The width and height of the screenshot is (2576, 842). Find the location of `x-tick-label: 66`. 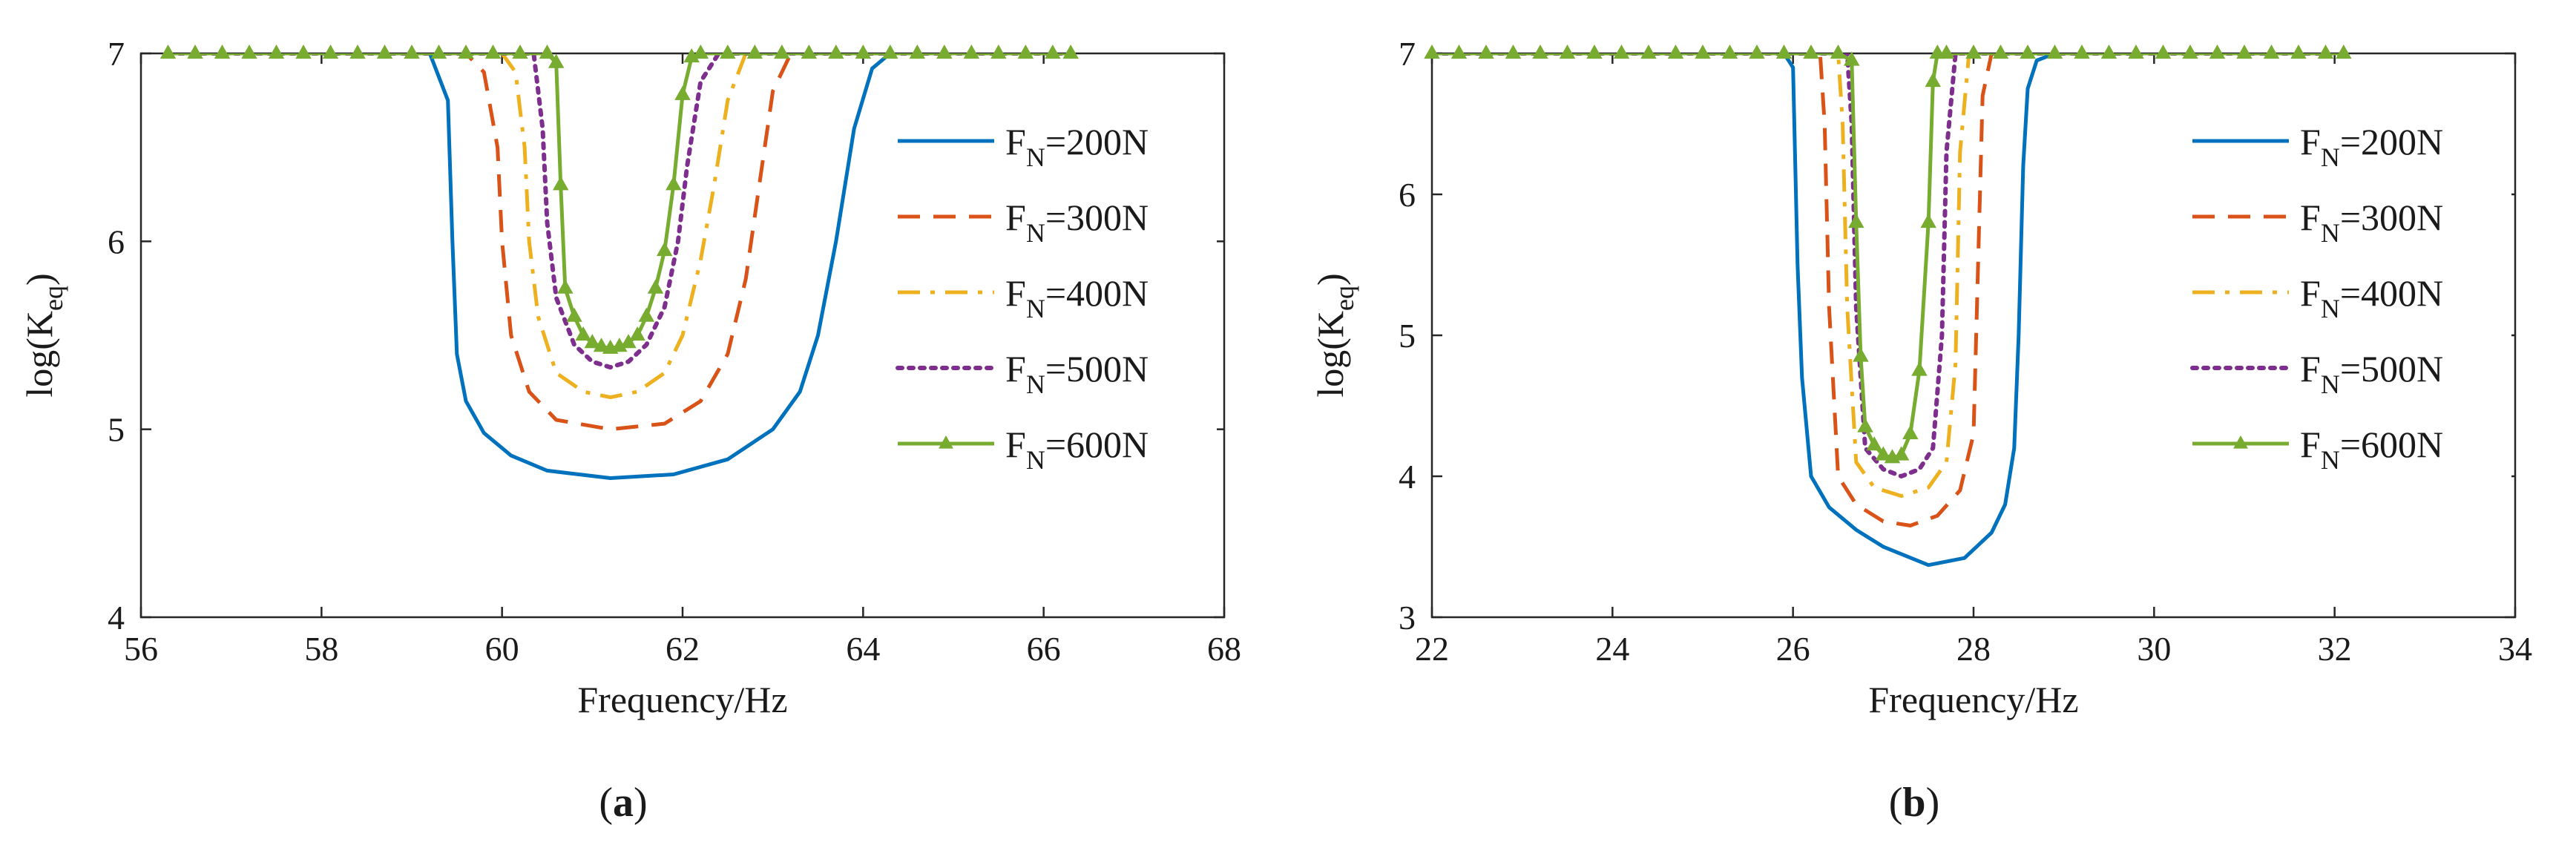

x-tick-label: 66 is located at coordinates (1044, 649).